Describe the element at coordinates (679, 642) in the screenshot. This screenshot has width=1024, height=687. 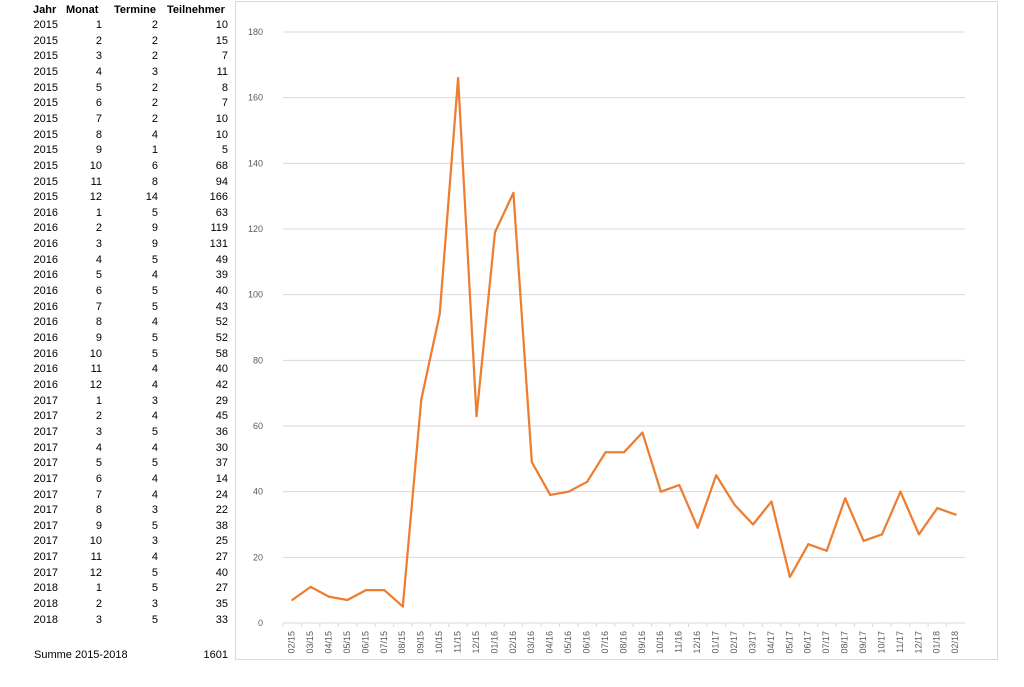
I see `x-tick-label: 11/16` at that location.